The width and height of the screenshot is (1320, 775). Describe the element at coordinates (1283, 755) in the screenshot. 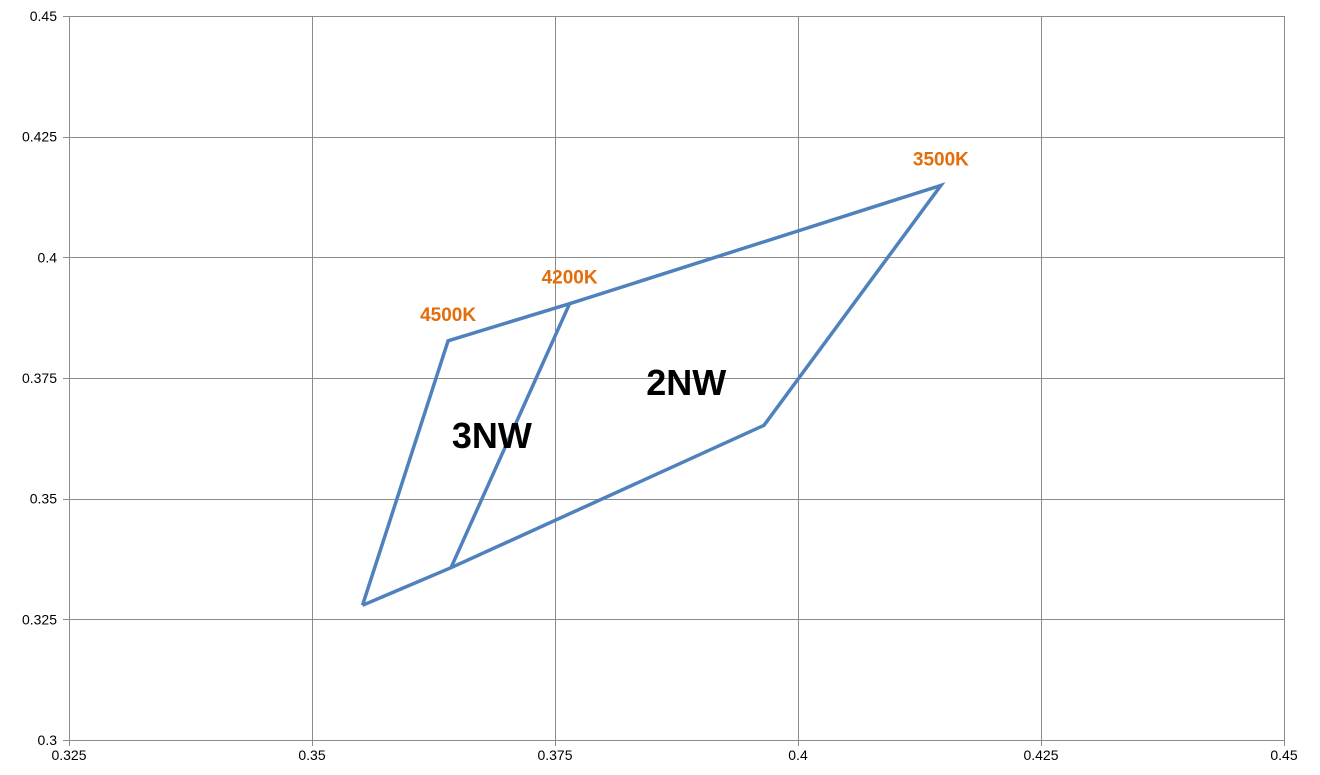

I see `x-tick-label: 0.45` at that location.